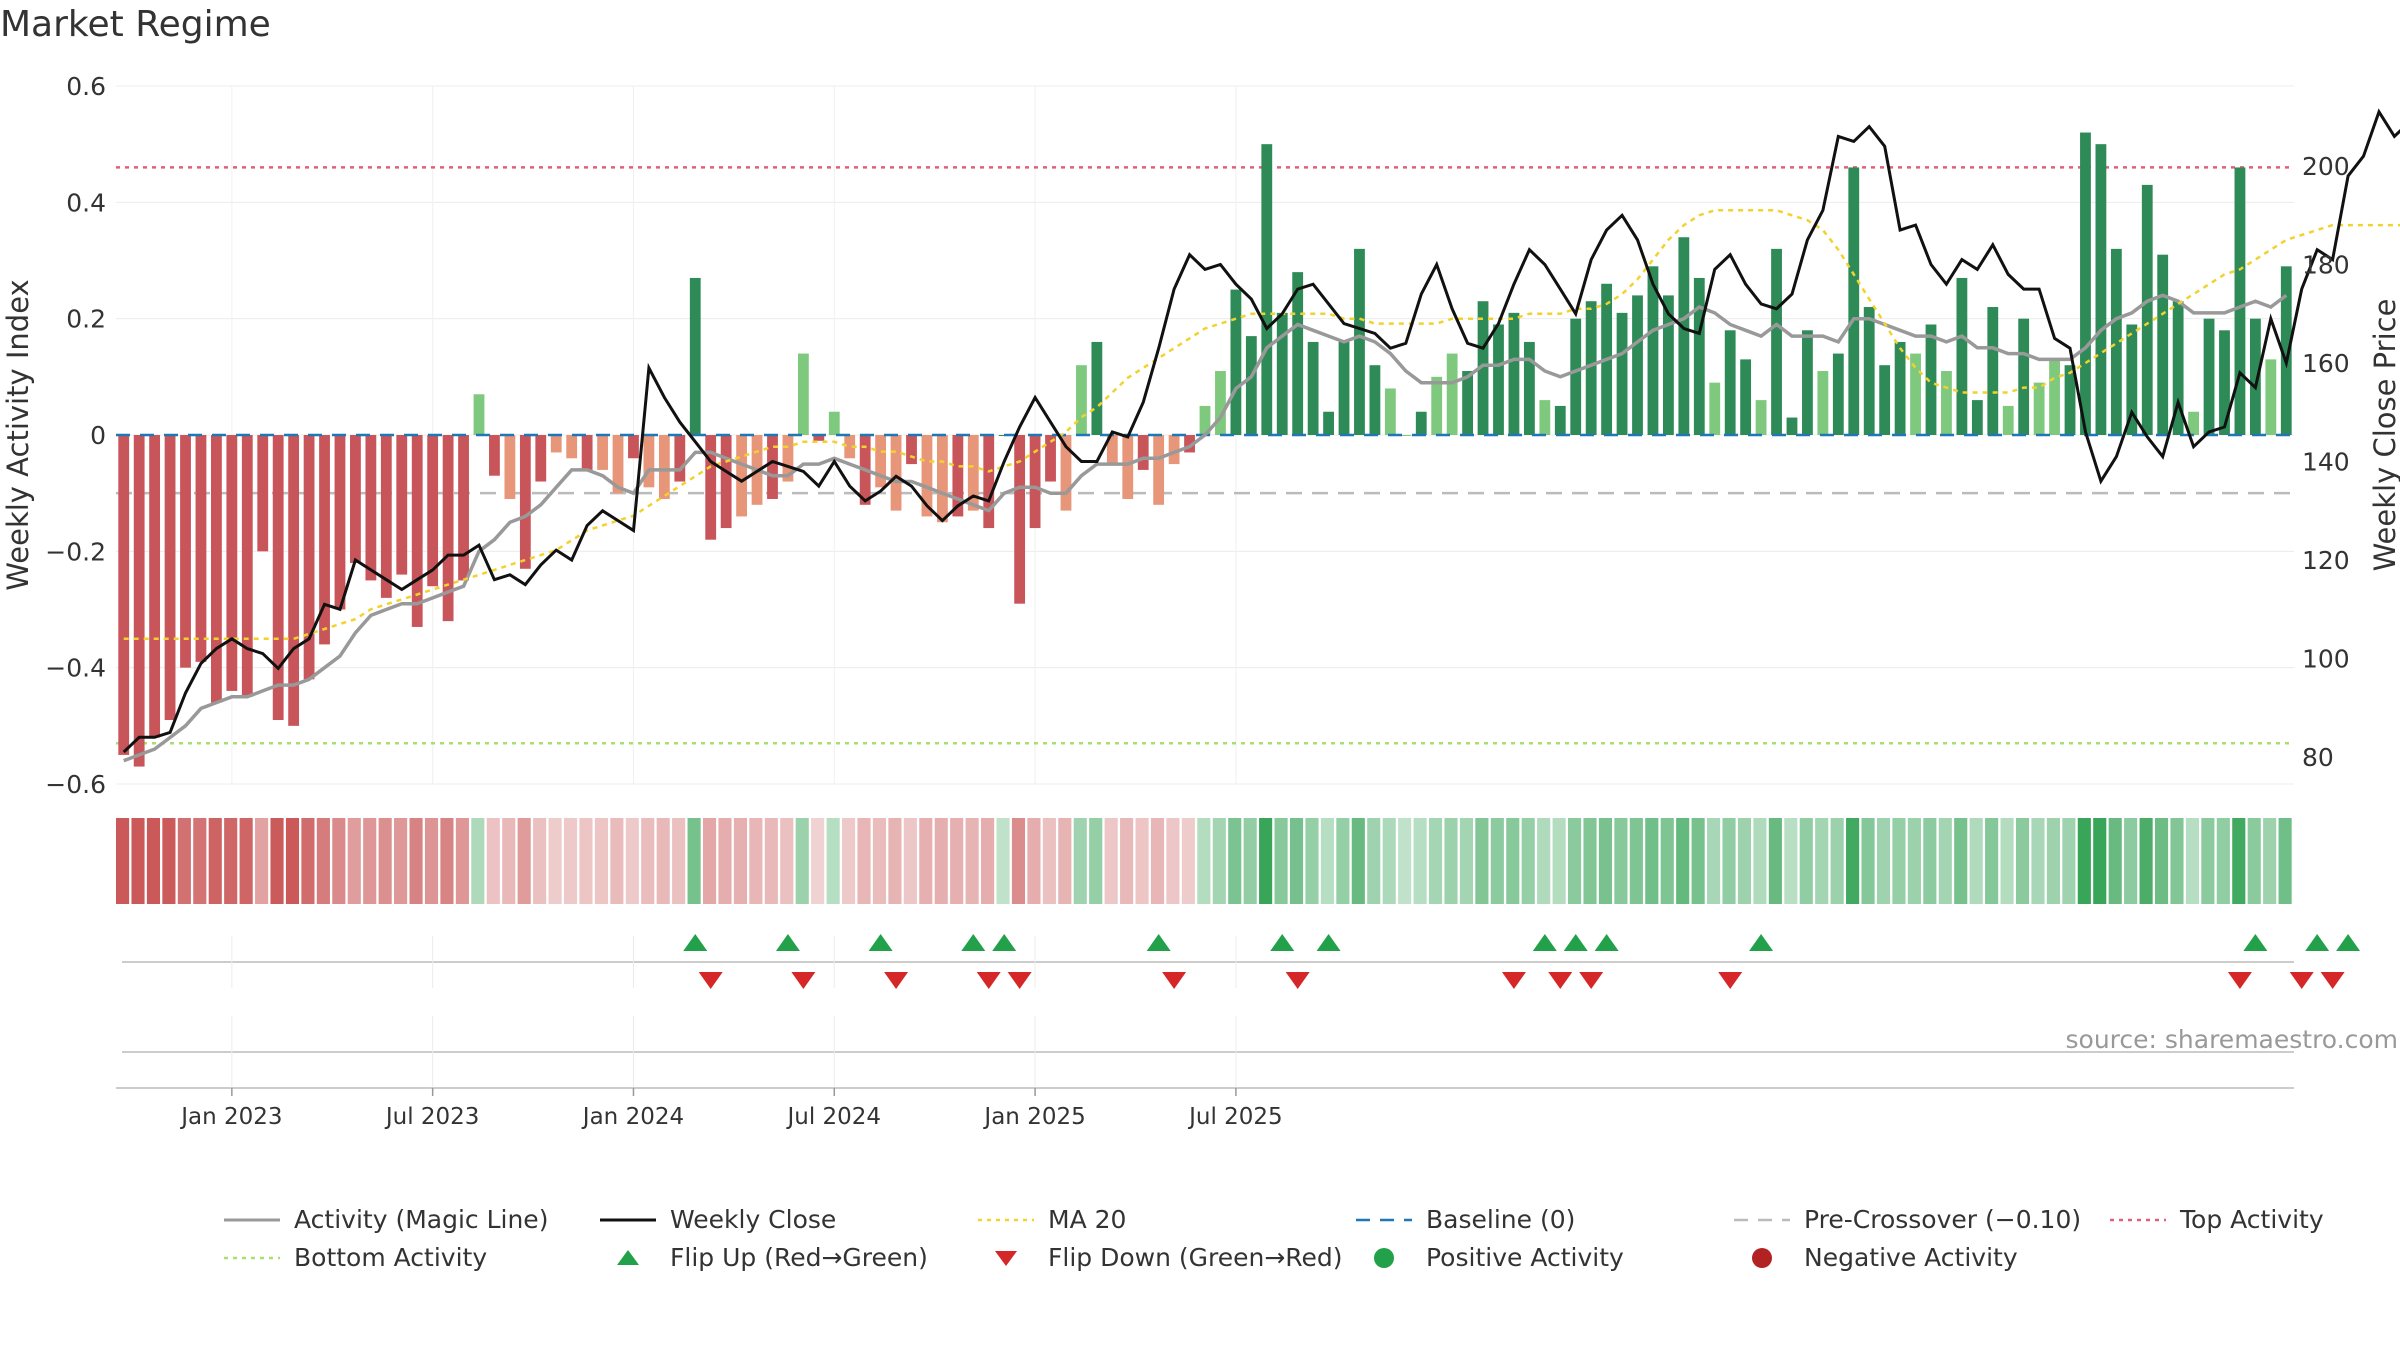 The width and height of the screenshot is (2400, 1350). Describe the element at coordinates (86, 86) in the screenshot. I see `y-left-tick-label-0: 0.6` at that location.